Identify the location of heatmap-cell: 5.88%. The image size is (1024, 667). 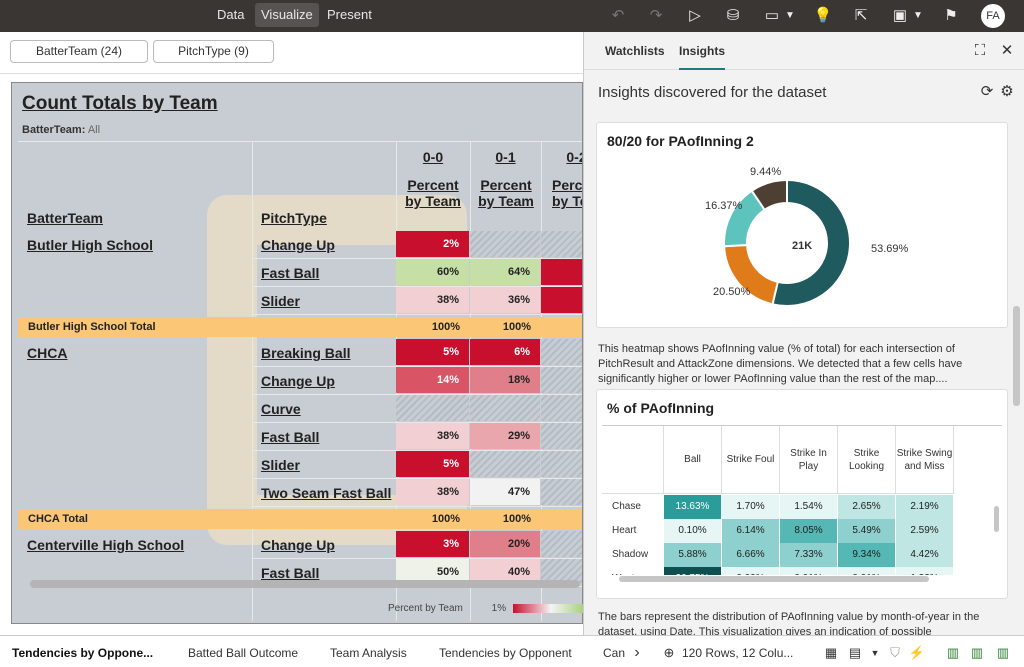
(693, 555).